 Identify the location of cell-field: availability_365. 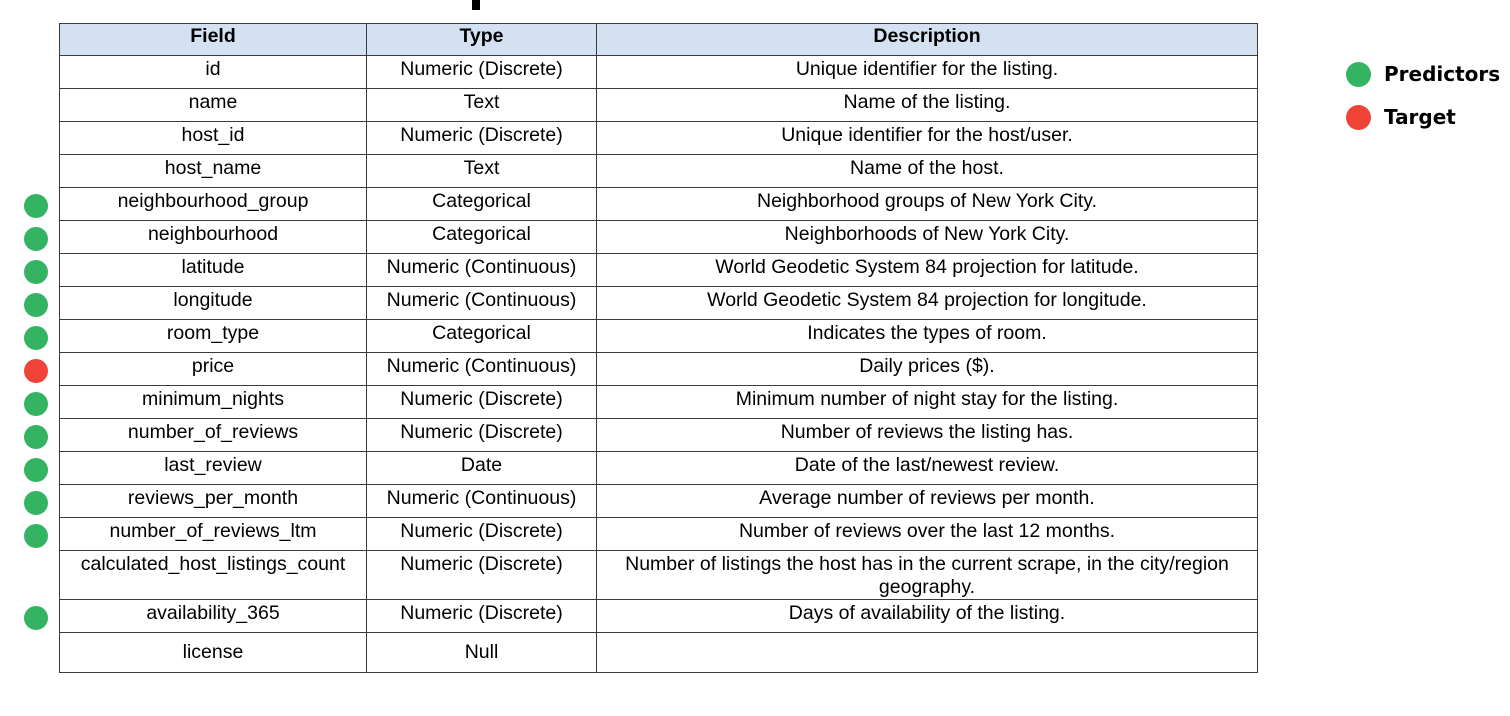
(213, 616).